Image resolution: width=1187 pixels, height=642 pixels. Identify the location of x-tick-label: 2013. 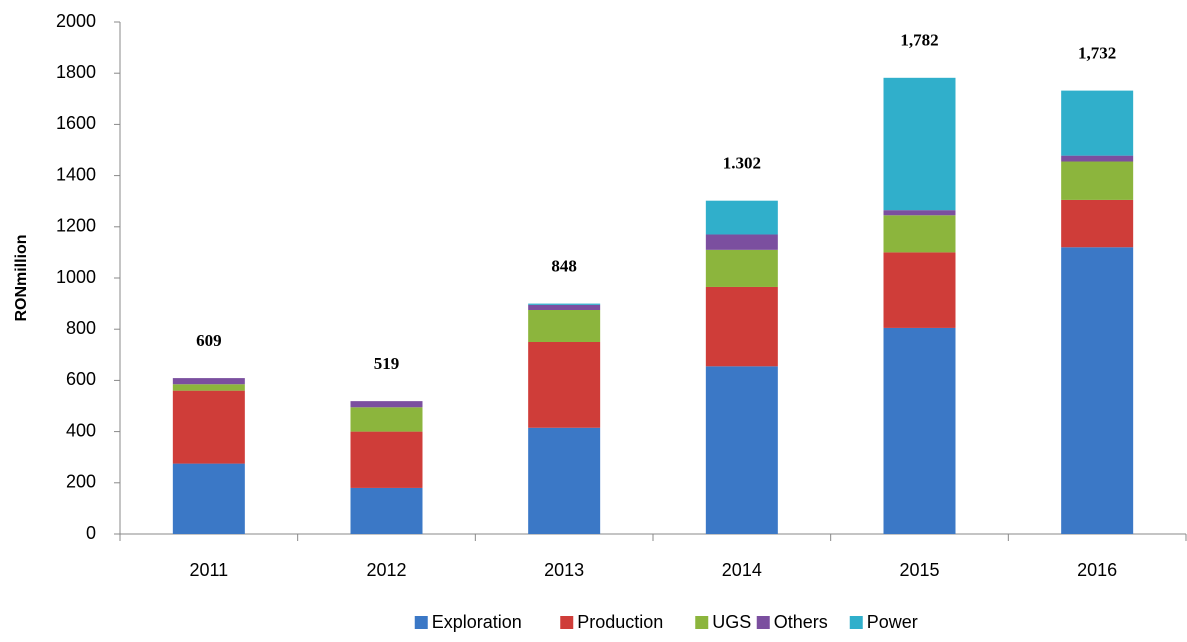
(564, 570).